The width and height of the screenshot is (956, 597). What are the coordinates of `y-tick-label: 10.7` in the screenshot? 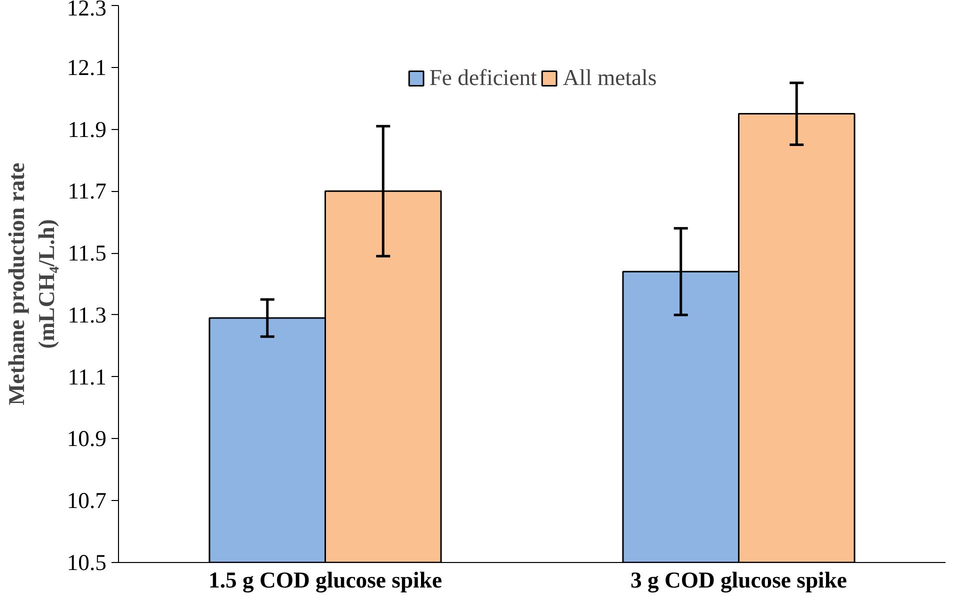 It's located at (86, 501).